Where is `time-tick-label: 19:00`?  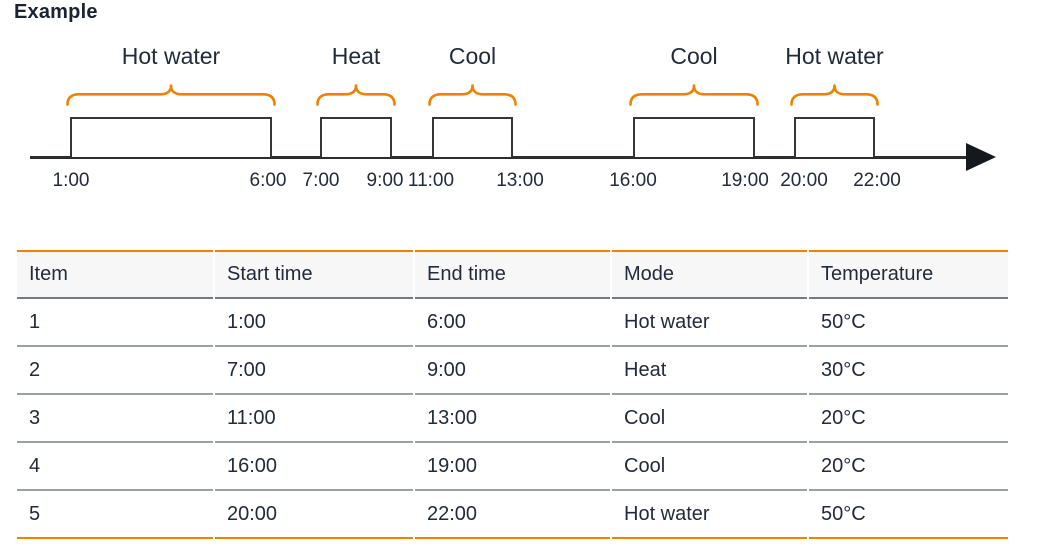 time-tick-label: 19:00 is located at coordinates (745, 180).